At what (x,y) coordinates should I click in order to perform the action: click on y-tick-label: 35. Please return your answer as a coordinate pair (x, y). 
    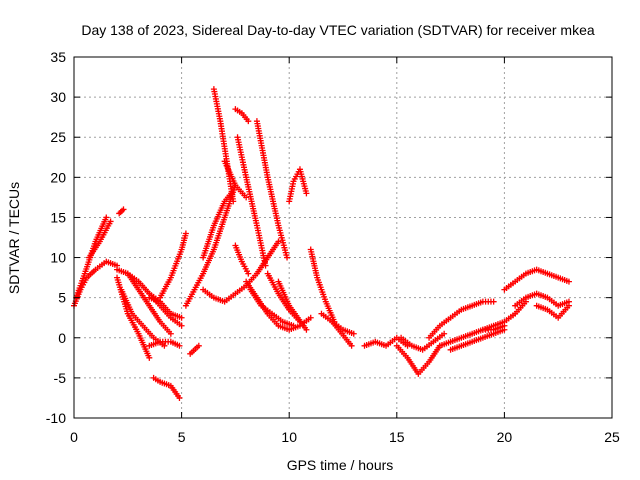
    Looking at the image, I should click on (58, 57).